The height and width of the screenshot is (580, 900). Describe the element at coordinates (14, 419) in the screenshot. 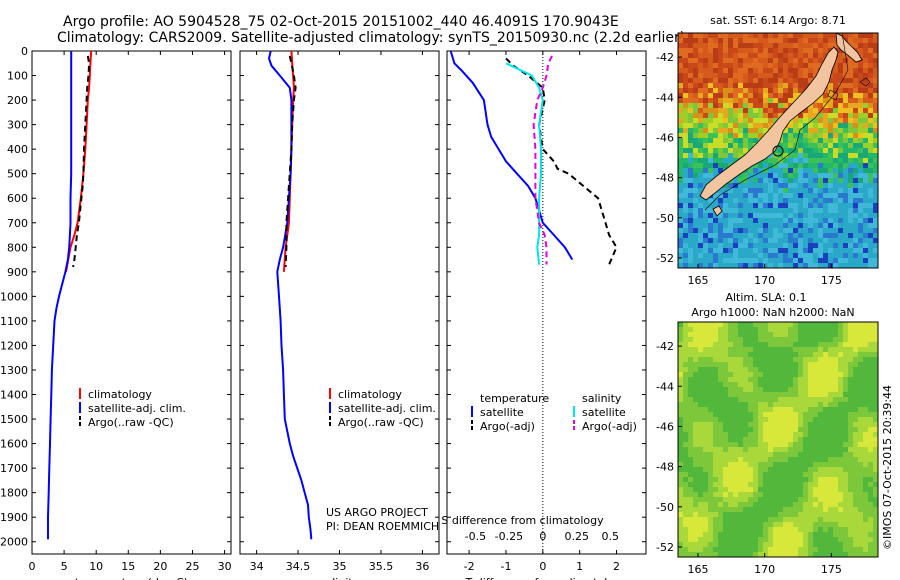

I see `y-tick-label: 1500` at that location.